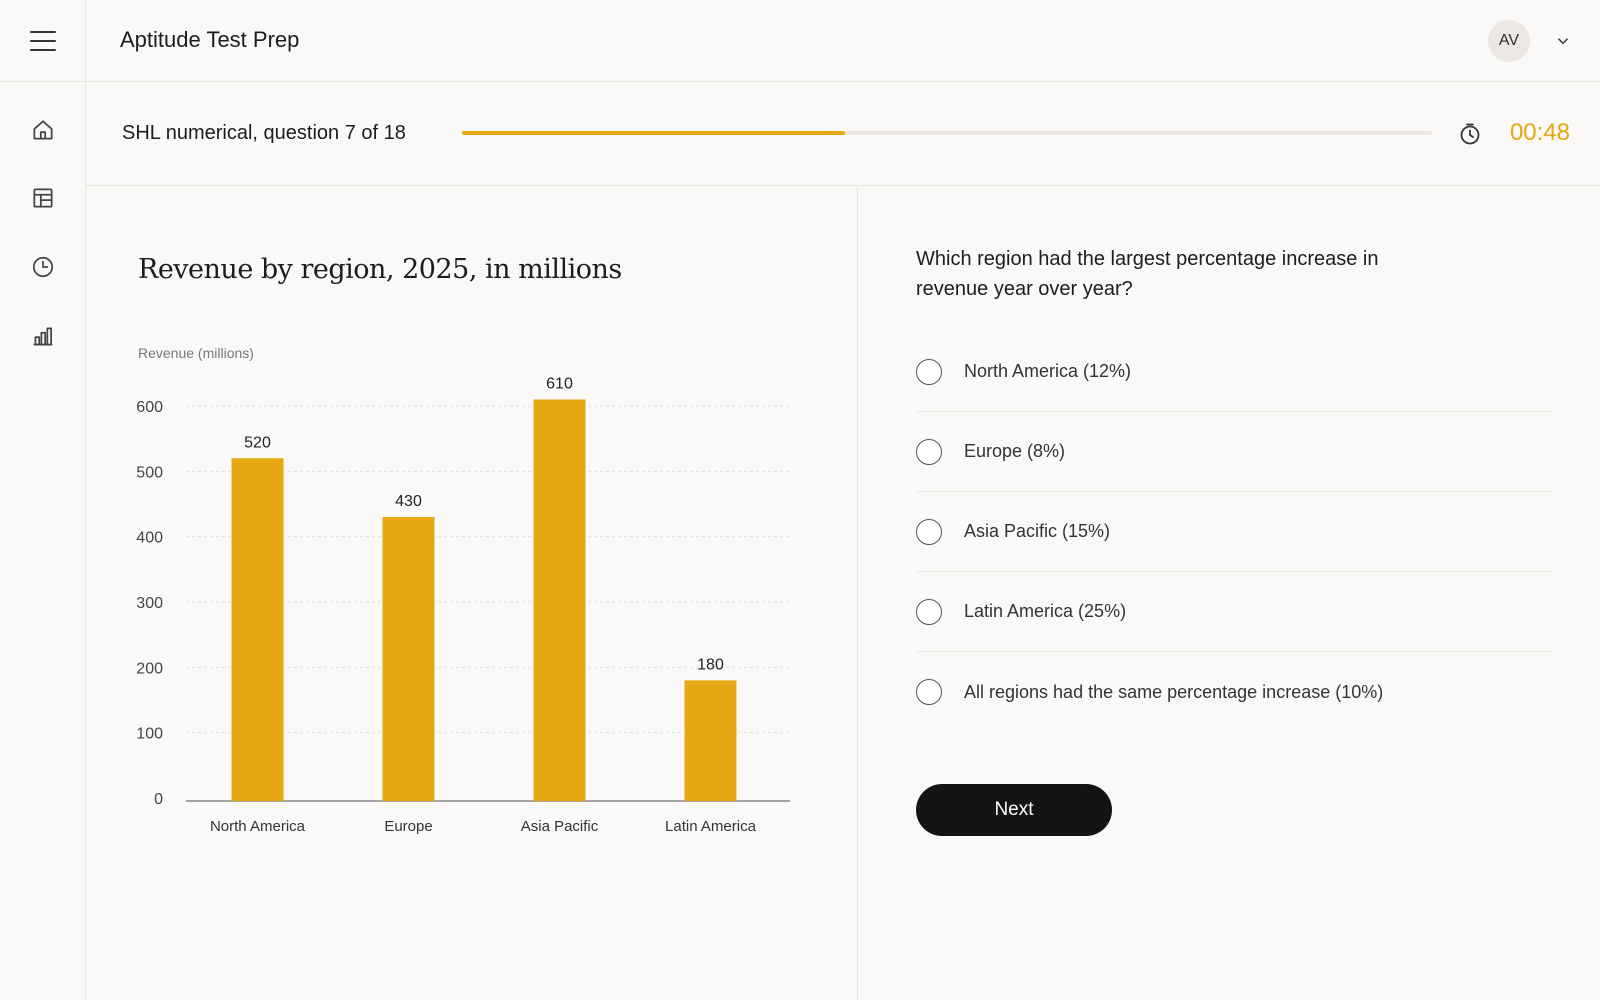 The image size is (1600, 1000). What do you see at coordinates (408, 501) in the screenshot?
I see `bar-value-label: 430` at bounding box center [408, 501].